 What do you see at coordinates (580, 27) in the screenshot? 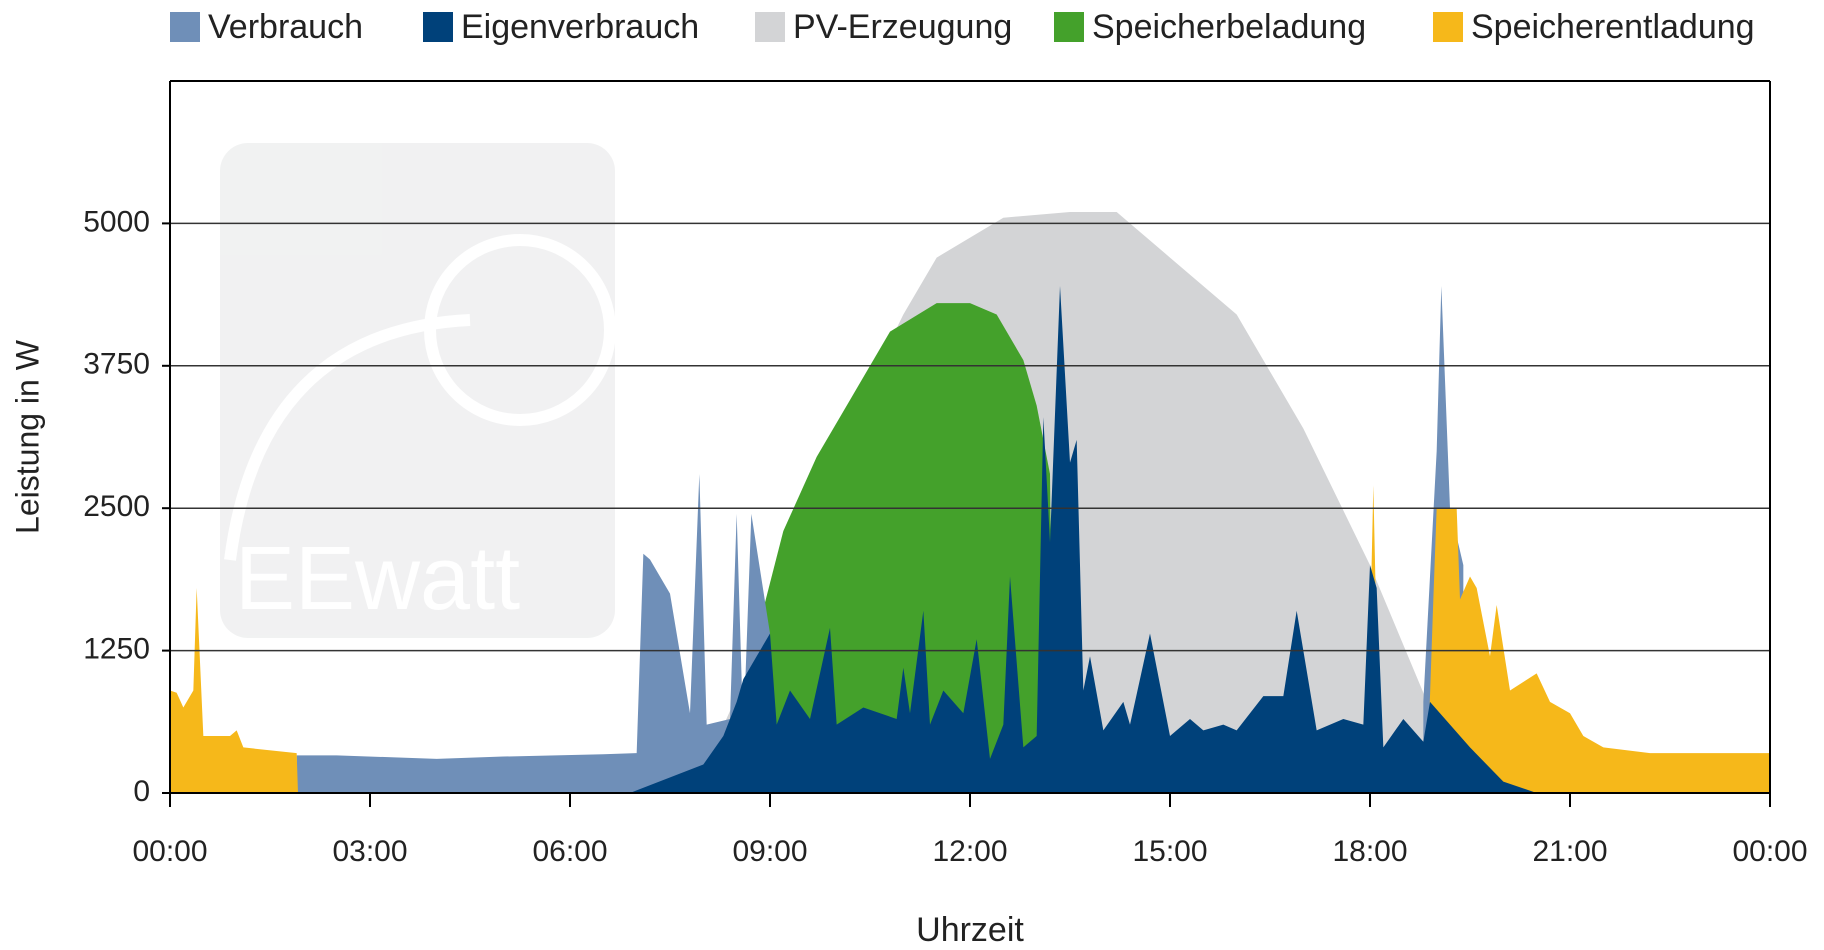
I see `legend-label: Eigenverbrauch` at bounding box center [580, 27].